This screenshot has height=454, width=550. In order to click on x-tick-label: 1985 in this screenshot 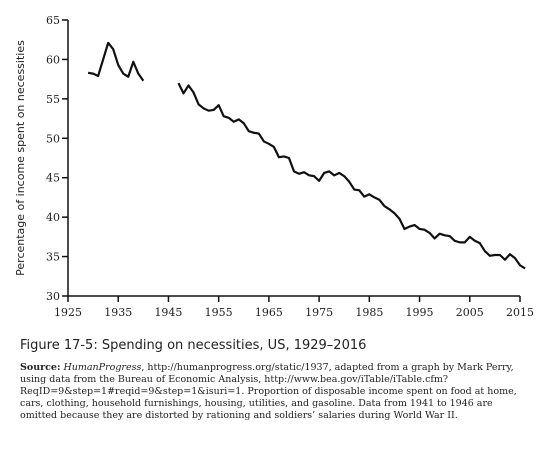, I will do `click(369, 312)`.